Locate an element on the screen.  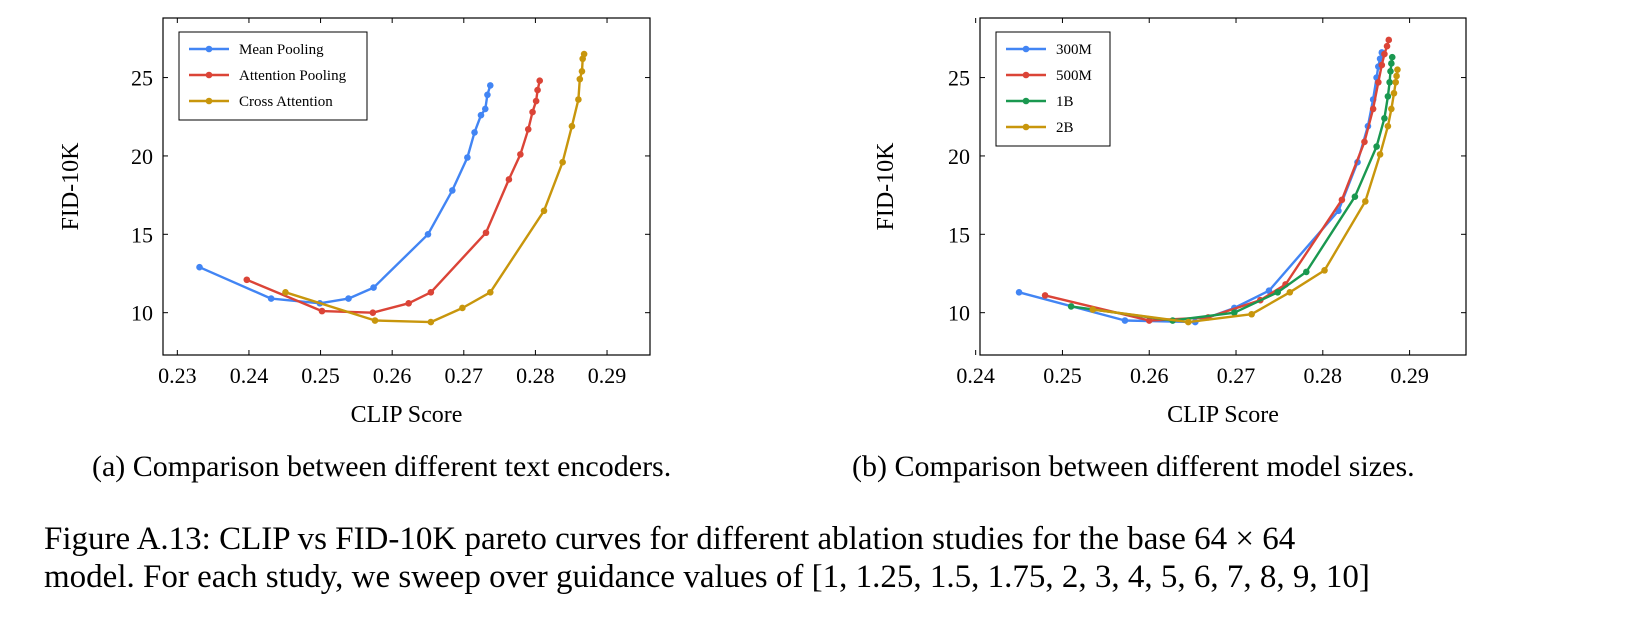
x-tick-label: 0.24 is located at coordinates (975, 375).